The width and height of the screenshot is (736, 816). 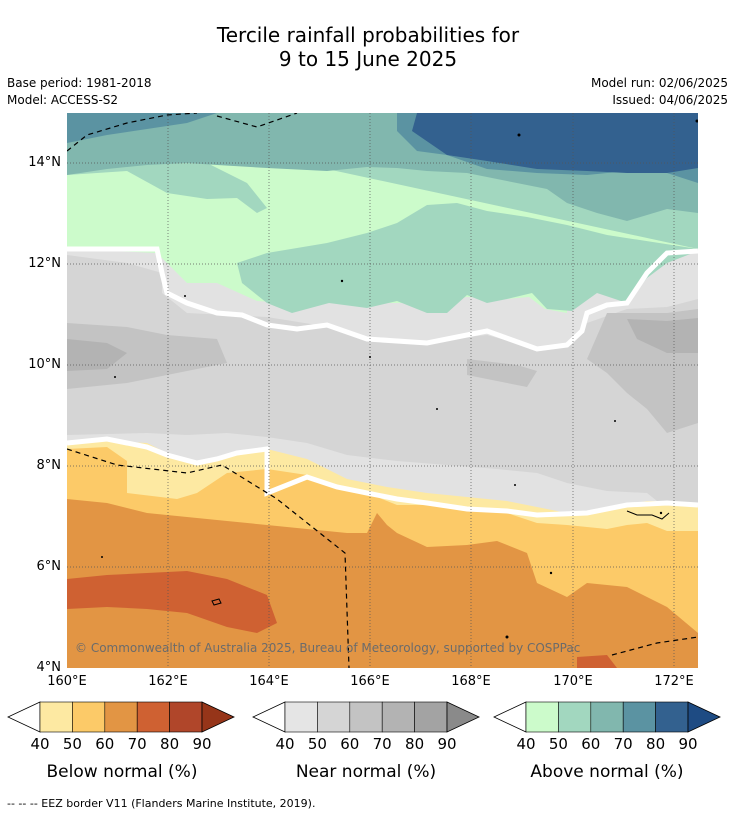 I want to click on model-run: Model run: 02/06/2025, so click(x=659, y=83).